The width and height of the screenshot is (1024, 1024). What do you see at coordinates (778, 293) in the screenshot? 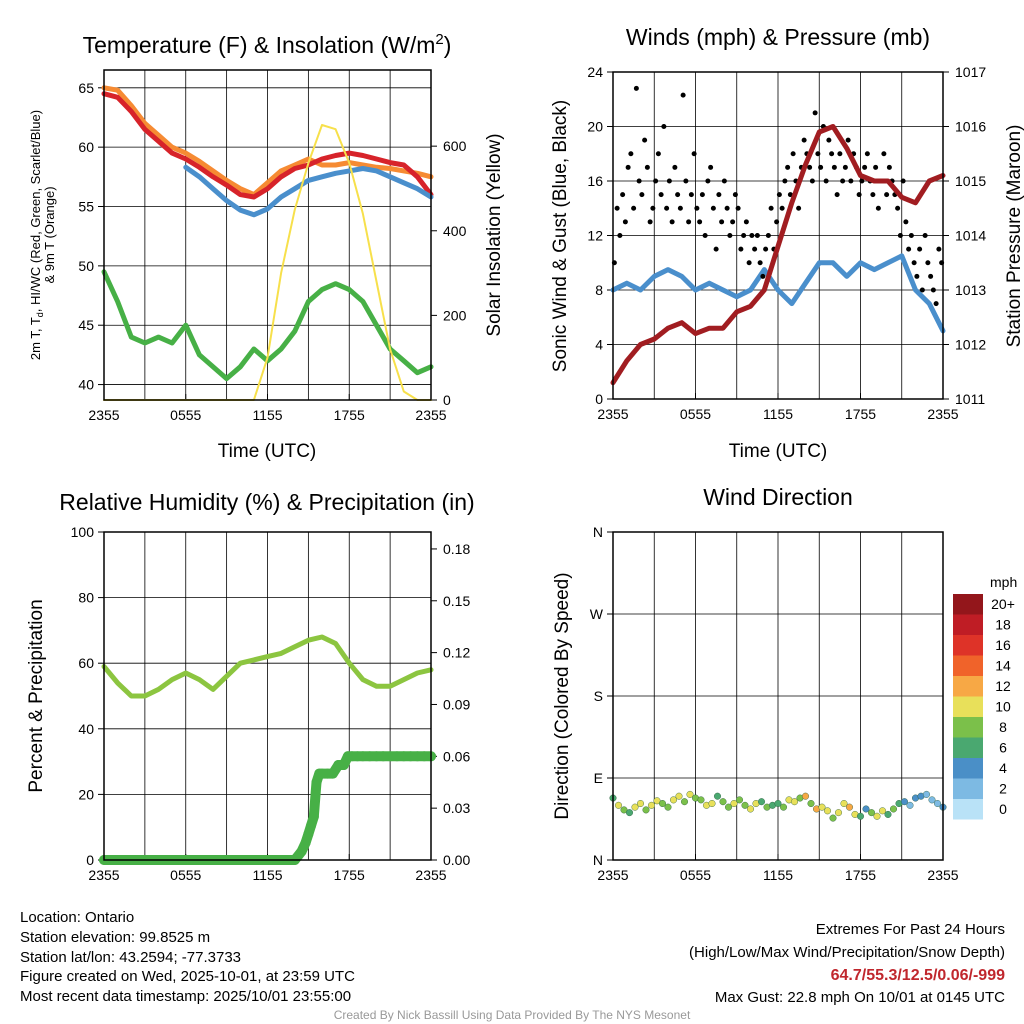
I see `sonic-wind-line` at bounding box center [778, 293].